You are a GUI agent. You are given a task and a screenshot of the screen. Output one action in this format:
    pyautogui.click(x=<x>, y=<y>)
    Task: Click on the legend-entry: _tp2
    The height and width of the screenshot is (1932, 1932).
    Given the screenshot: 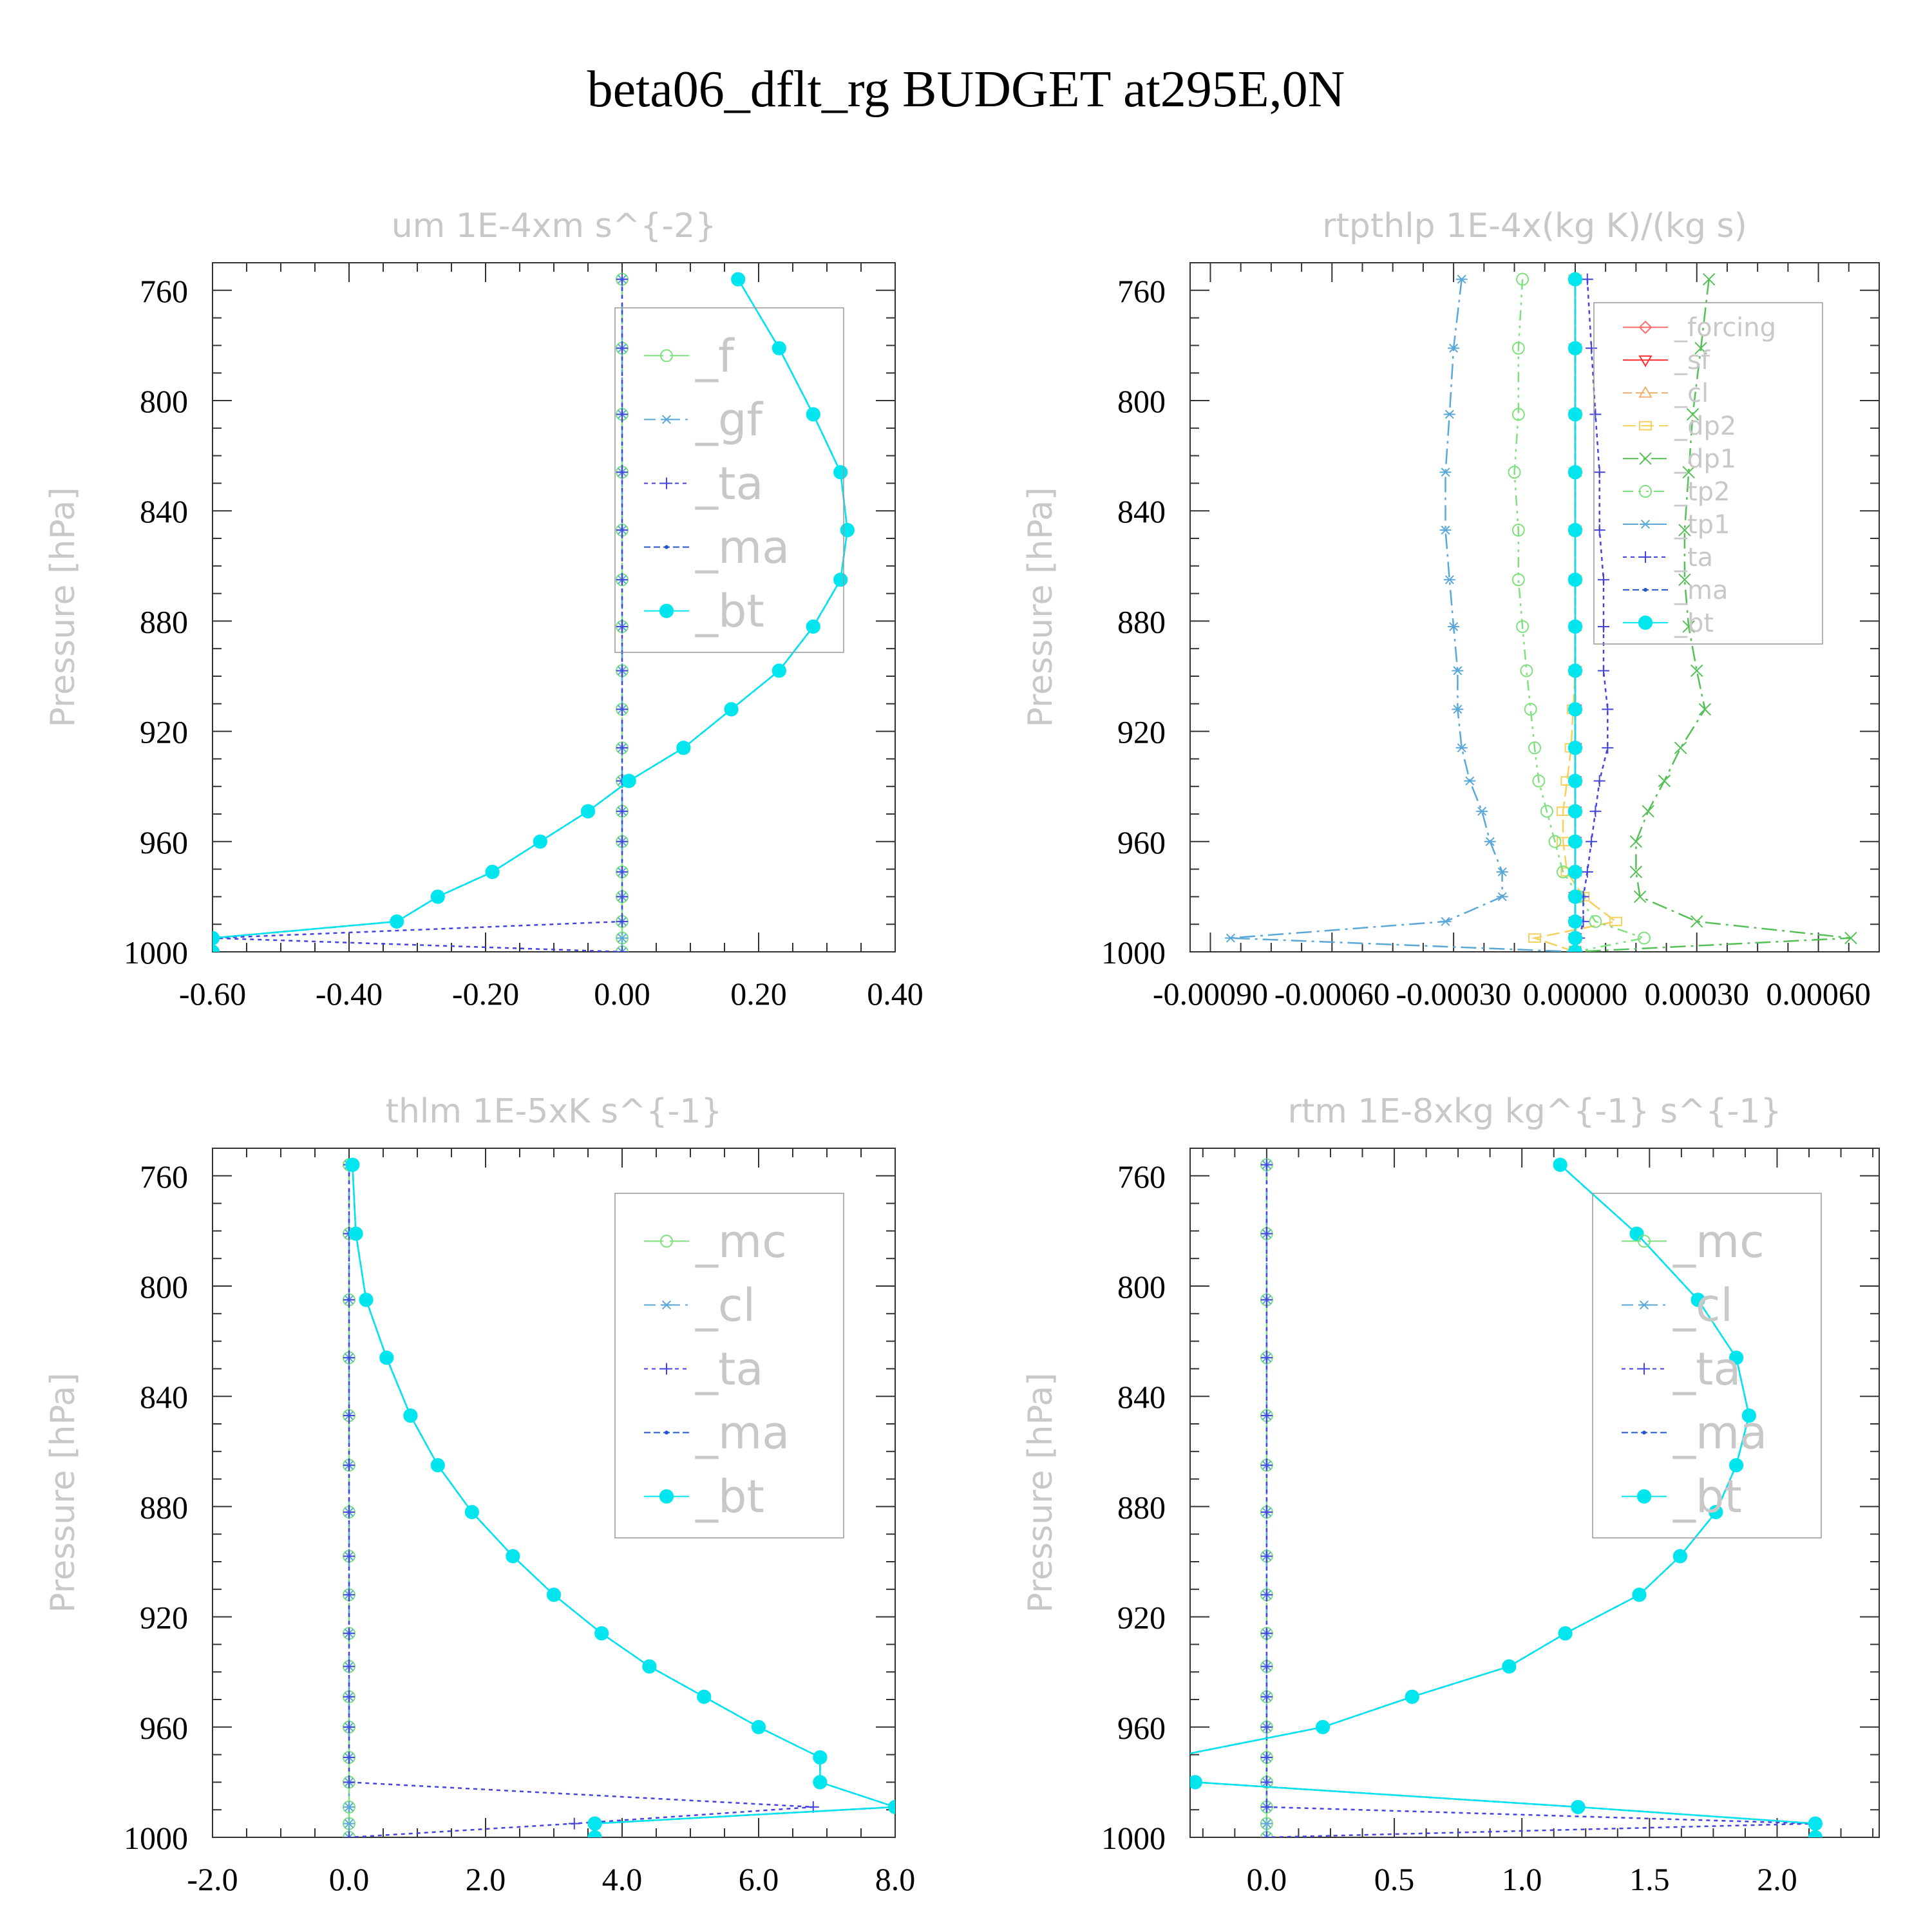 What is the action you would take?
    pyautogui.click(x=1702, y=492)
    